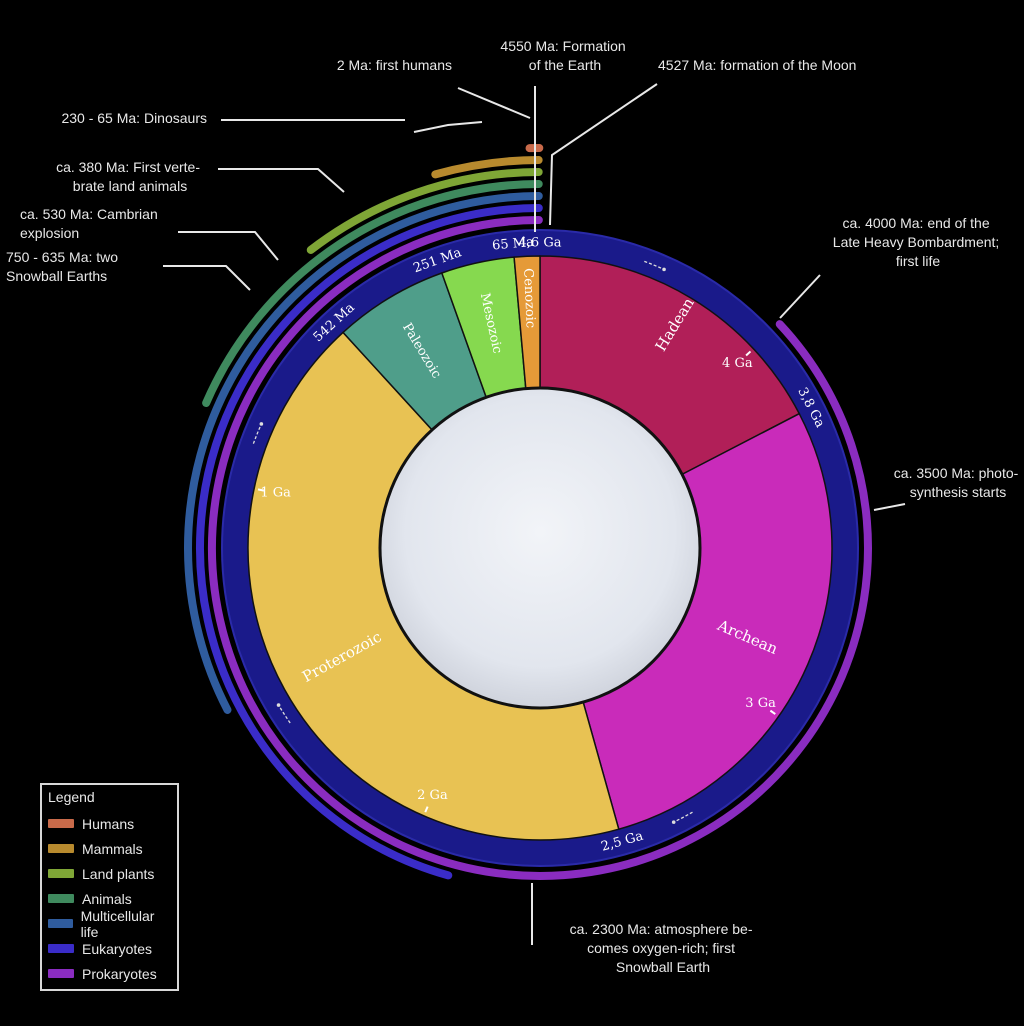 The width and height of the screenshot is (1024, 1026). I want to click on annotation-first-humans: 2 Ma: first humans, so click(394, 65).